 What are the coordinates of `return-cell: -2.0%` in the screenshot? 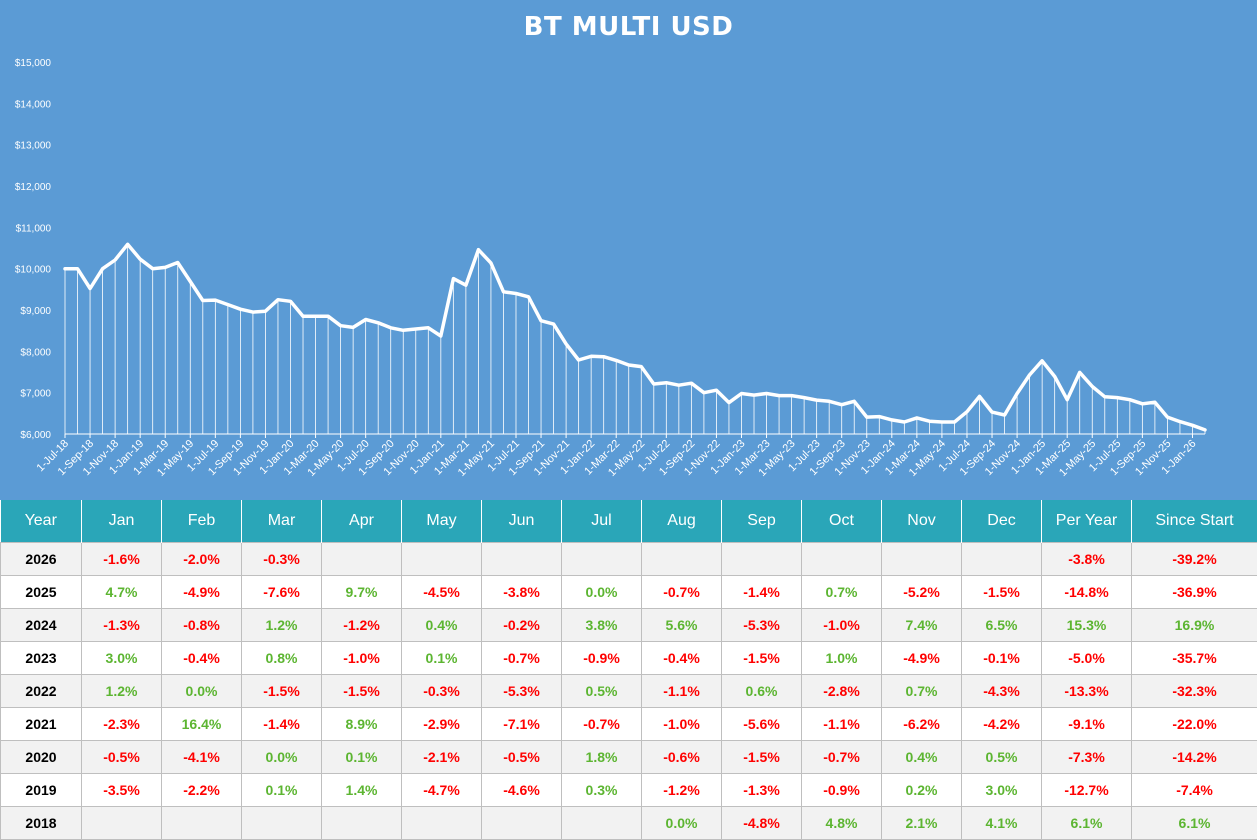 It's located at (201, 559).